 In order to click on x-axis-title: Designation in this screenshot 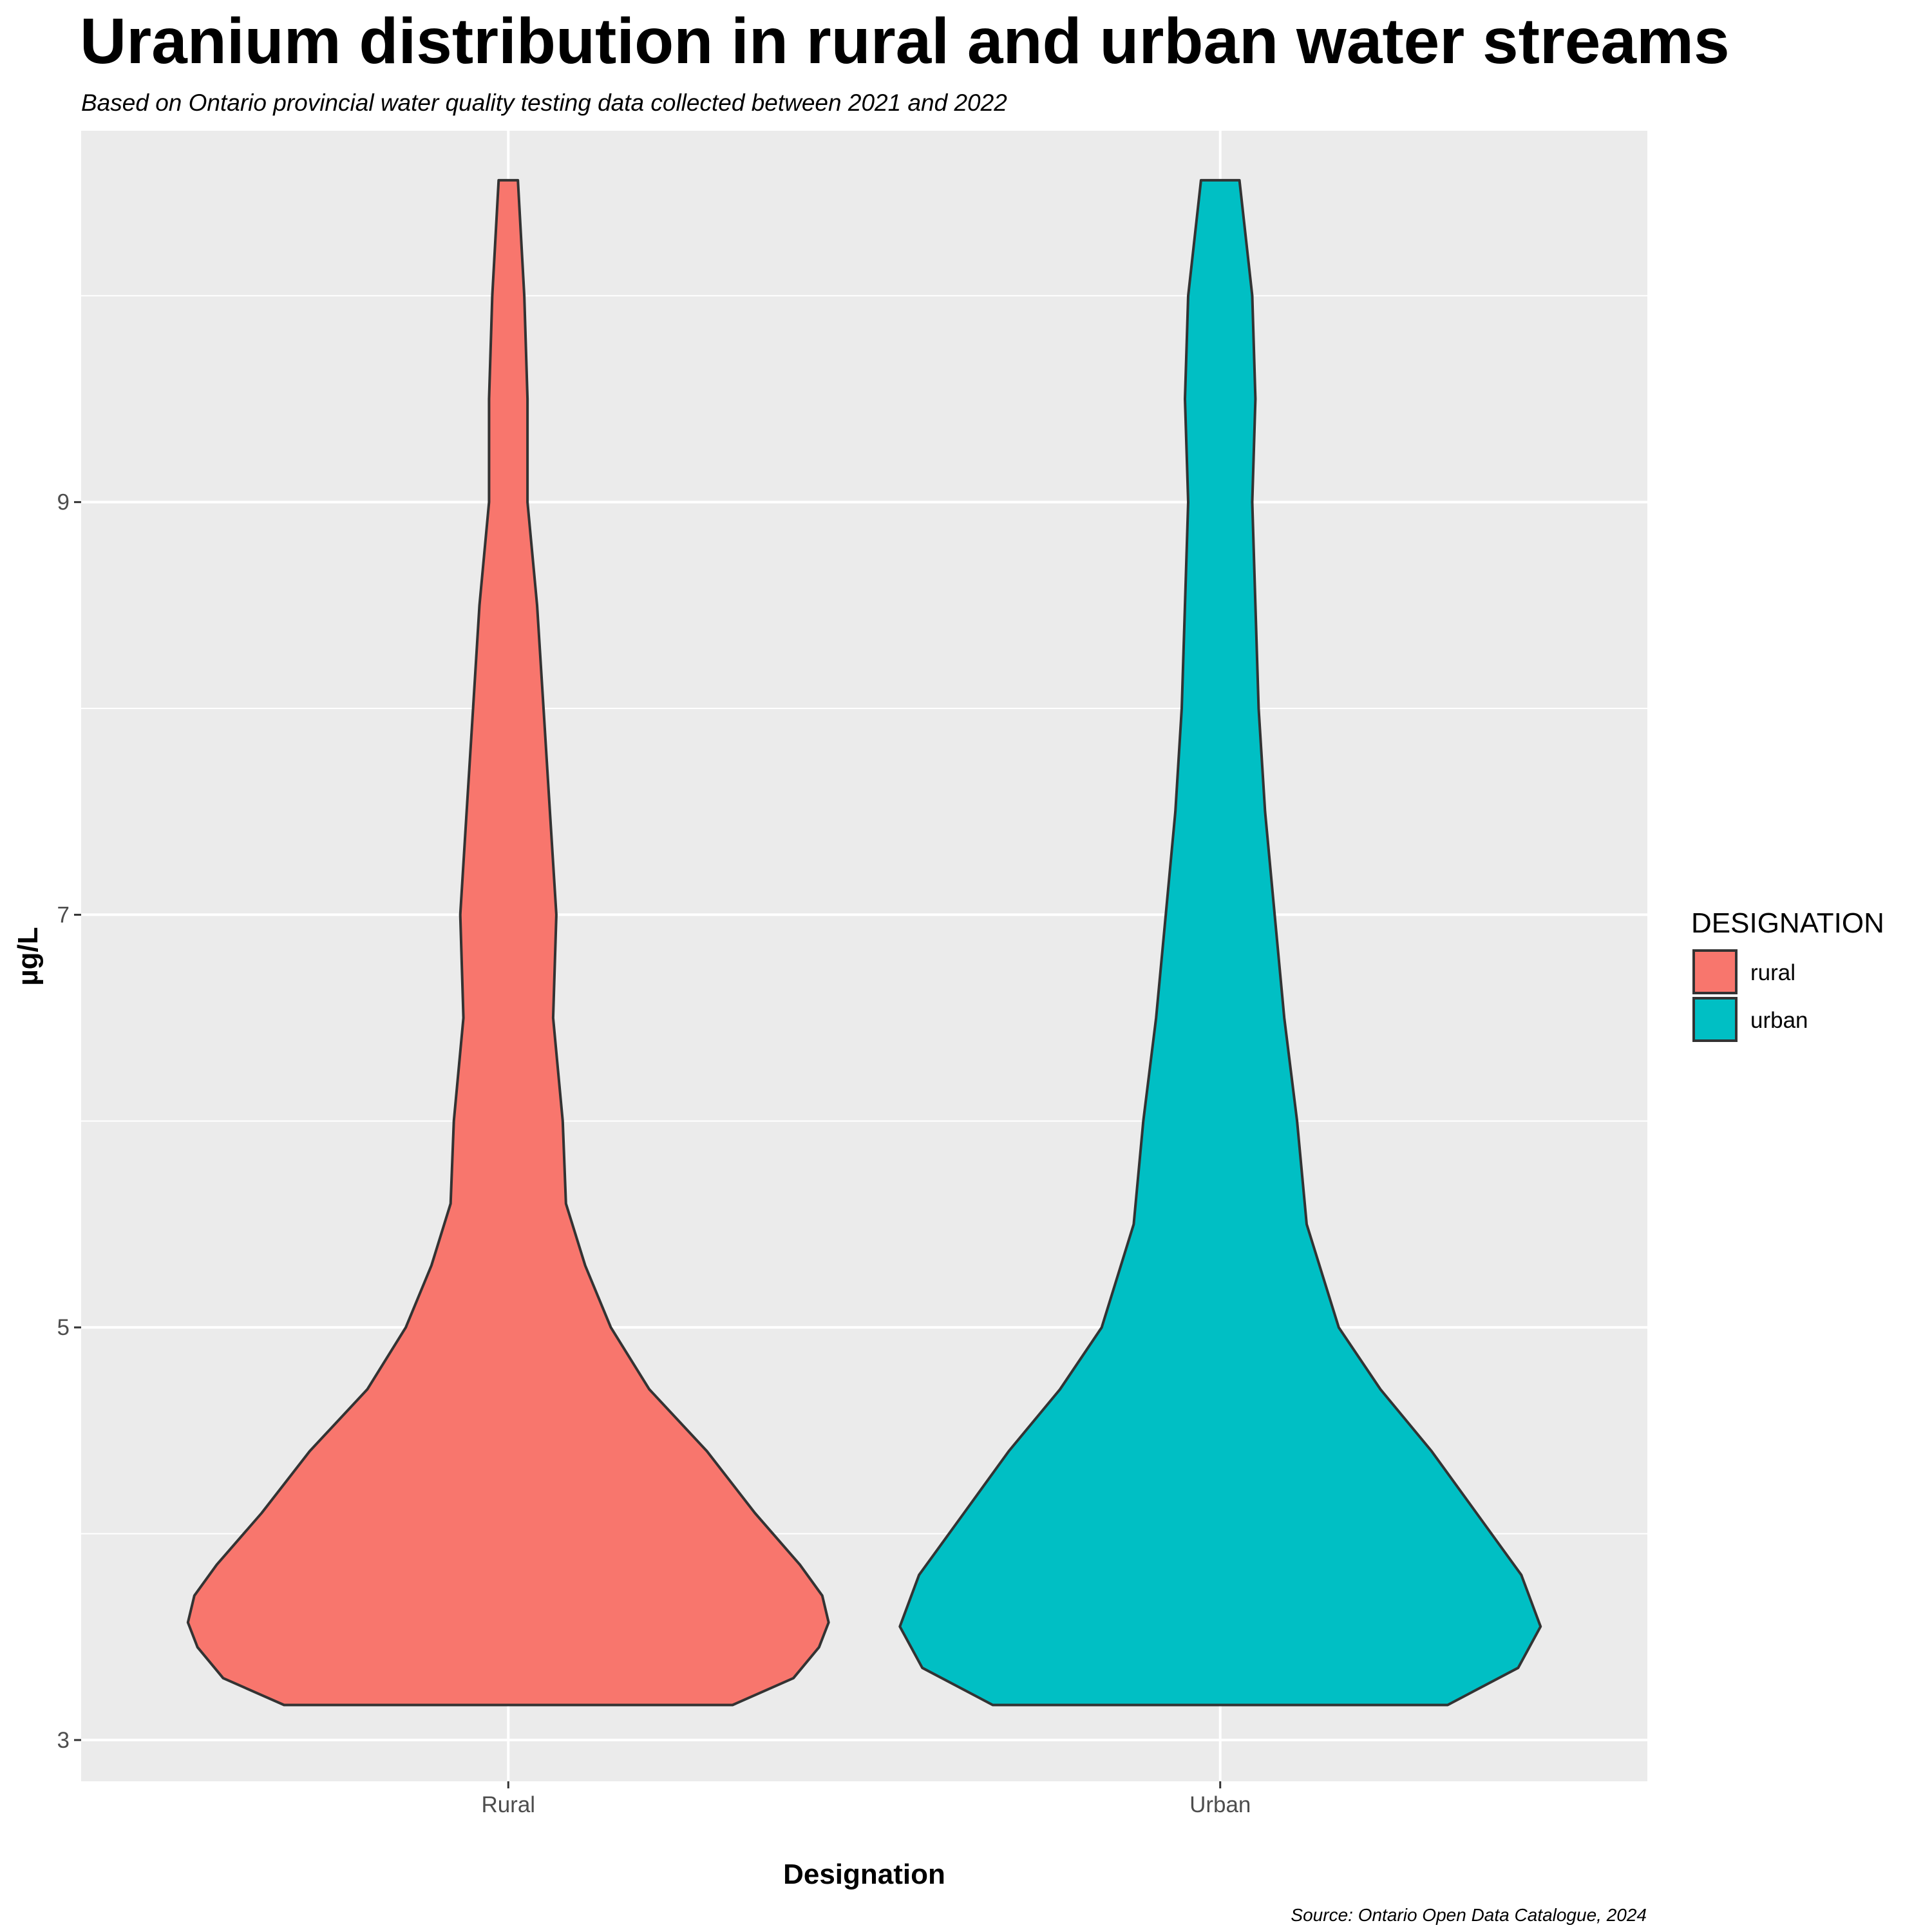, I will do `click(864, 1874)`.